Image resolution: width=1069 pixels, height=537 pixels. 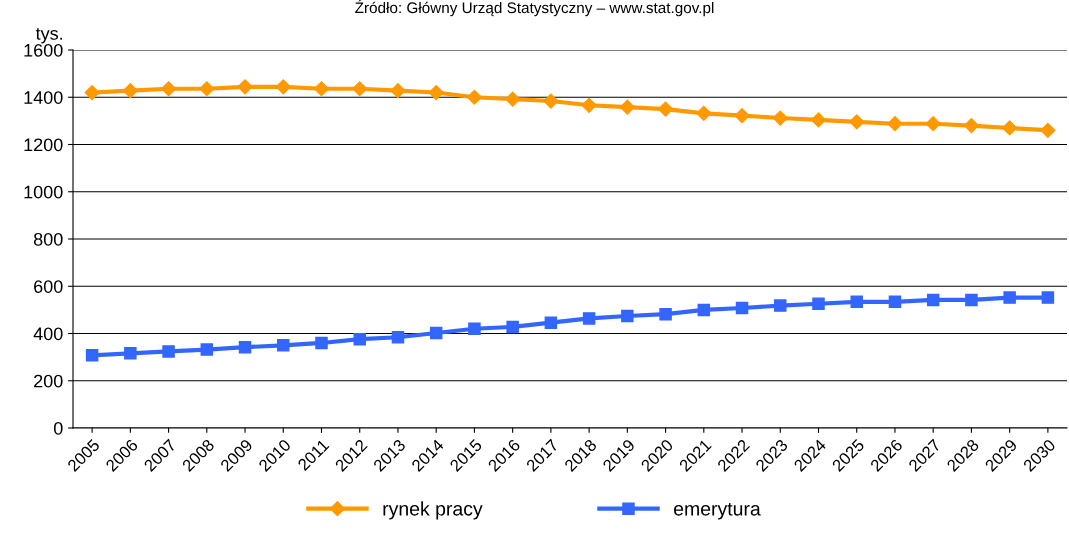 I want to click on y-tick-label: 200, so click(x=48, y=381).